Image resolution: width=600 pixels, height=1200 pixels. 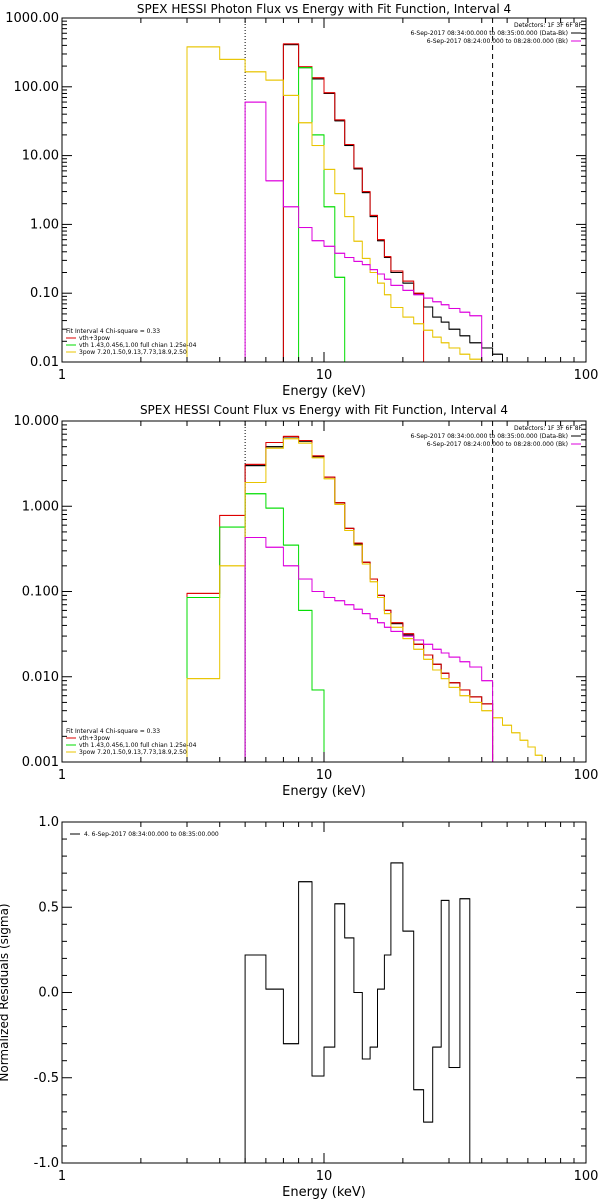 What do you see at coordinates (40, 677) in the screenshot?
I see `y-tick-label: 0.010` at bounding box center [40, 677].